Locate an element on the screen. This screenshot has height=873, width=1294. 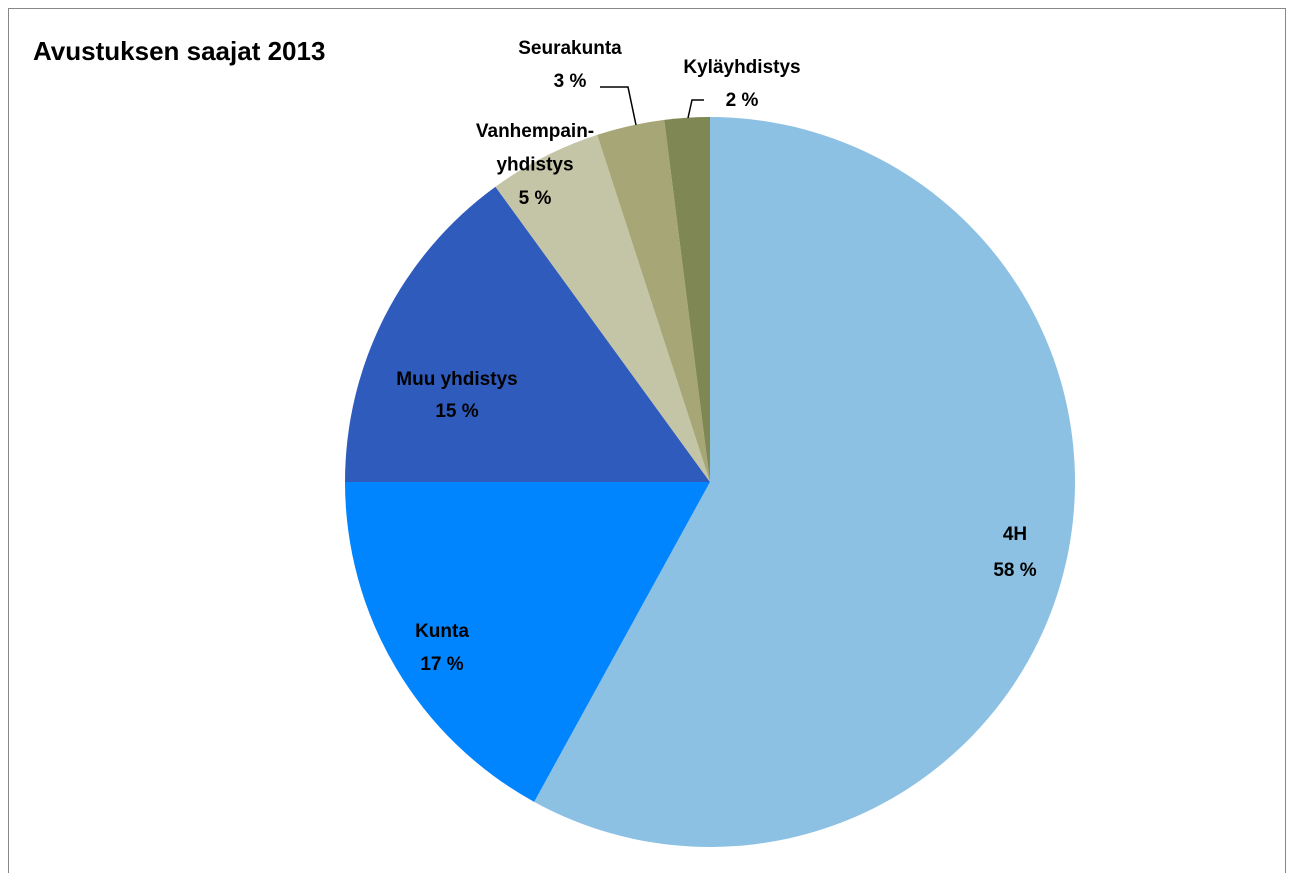
slice-category: Kunta is located at coordinates (442, 631).